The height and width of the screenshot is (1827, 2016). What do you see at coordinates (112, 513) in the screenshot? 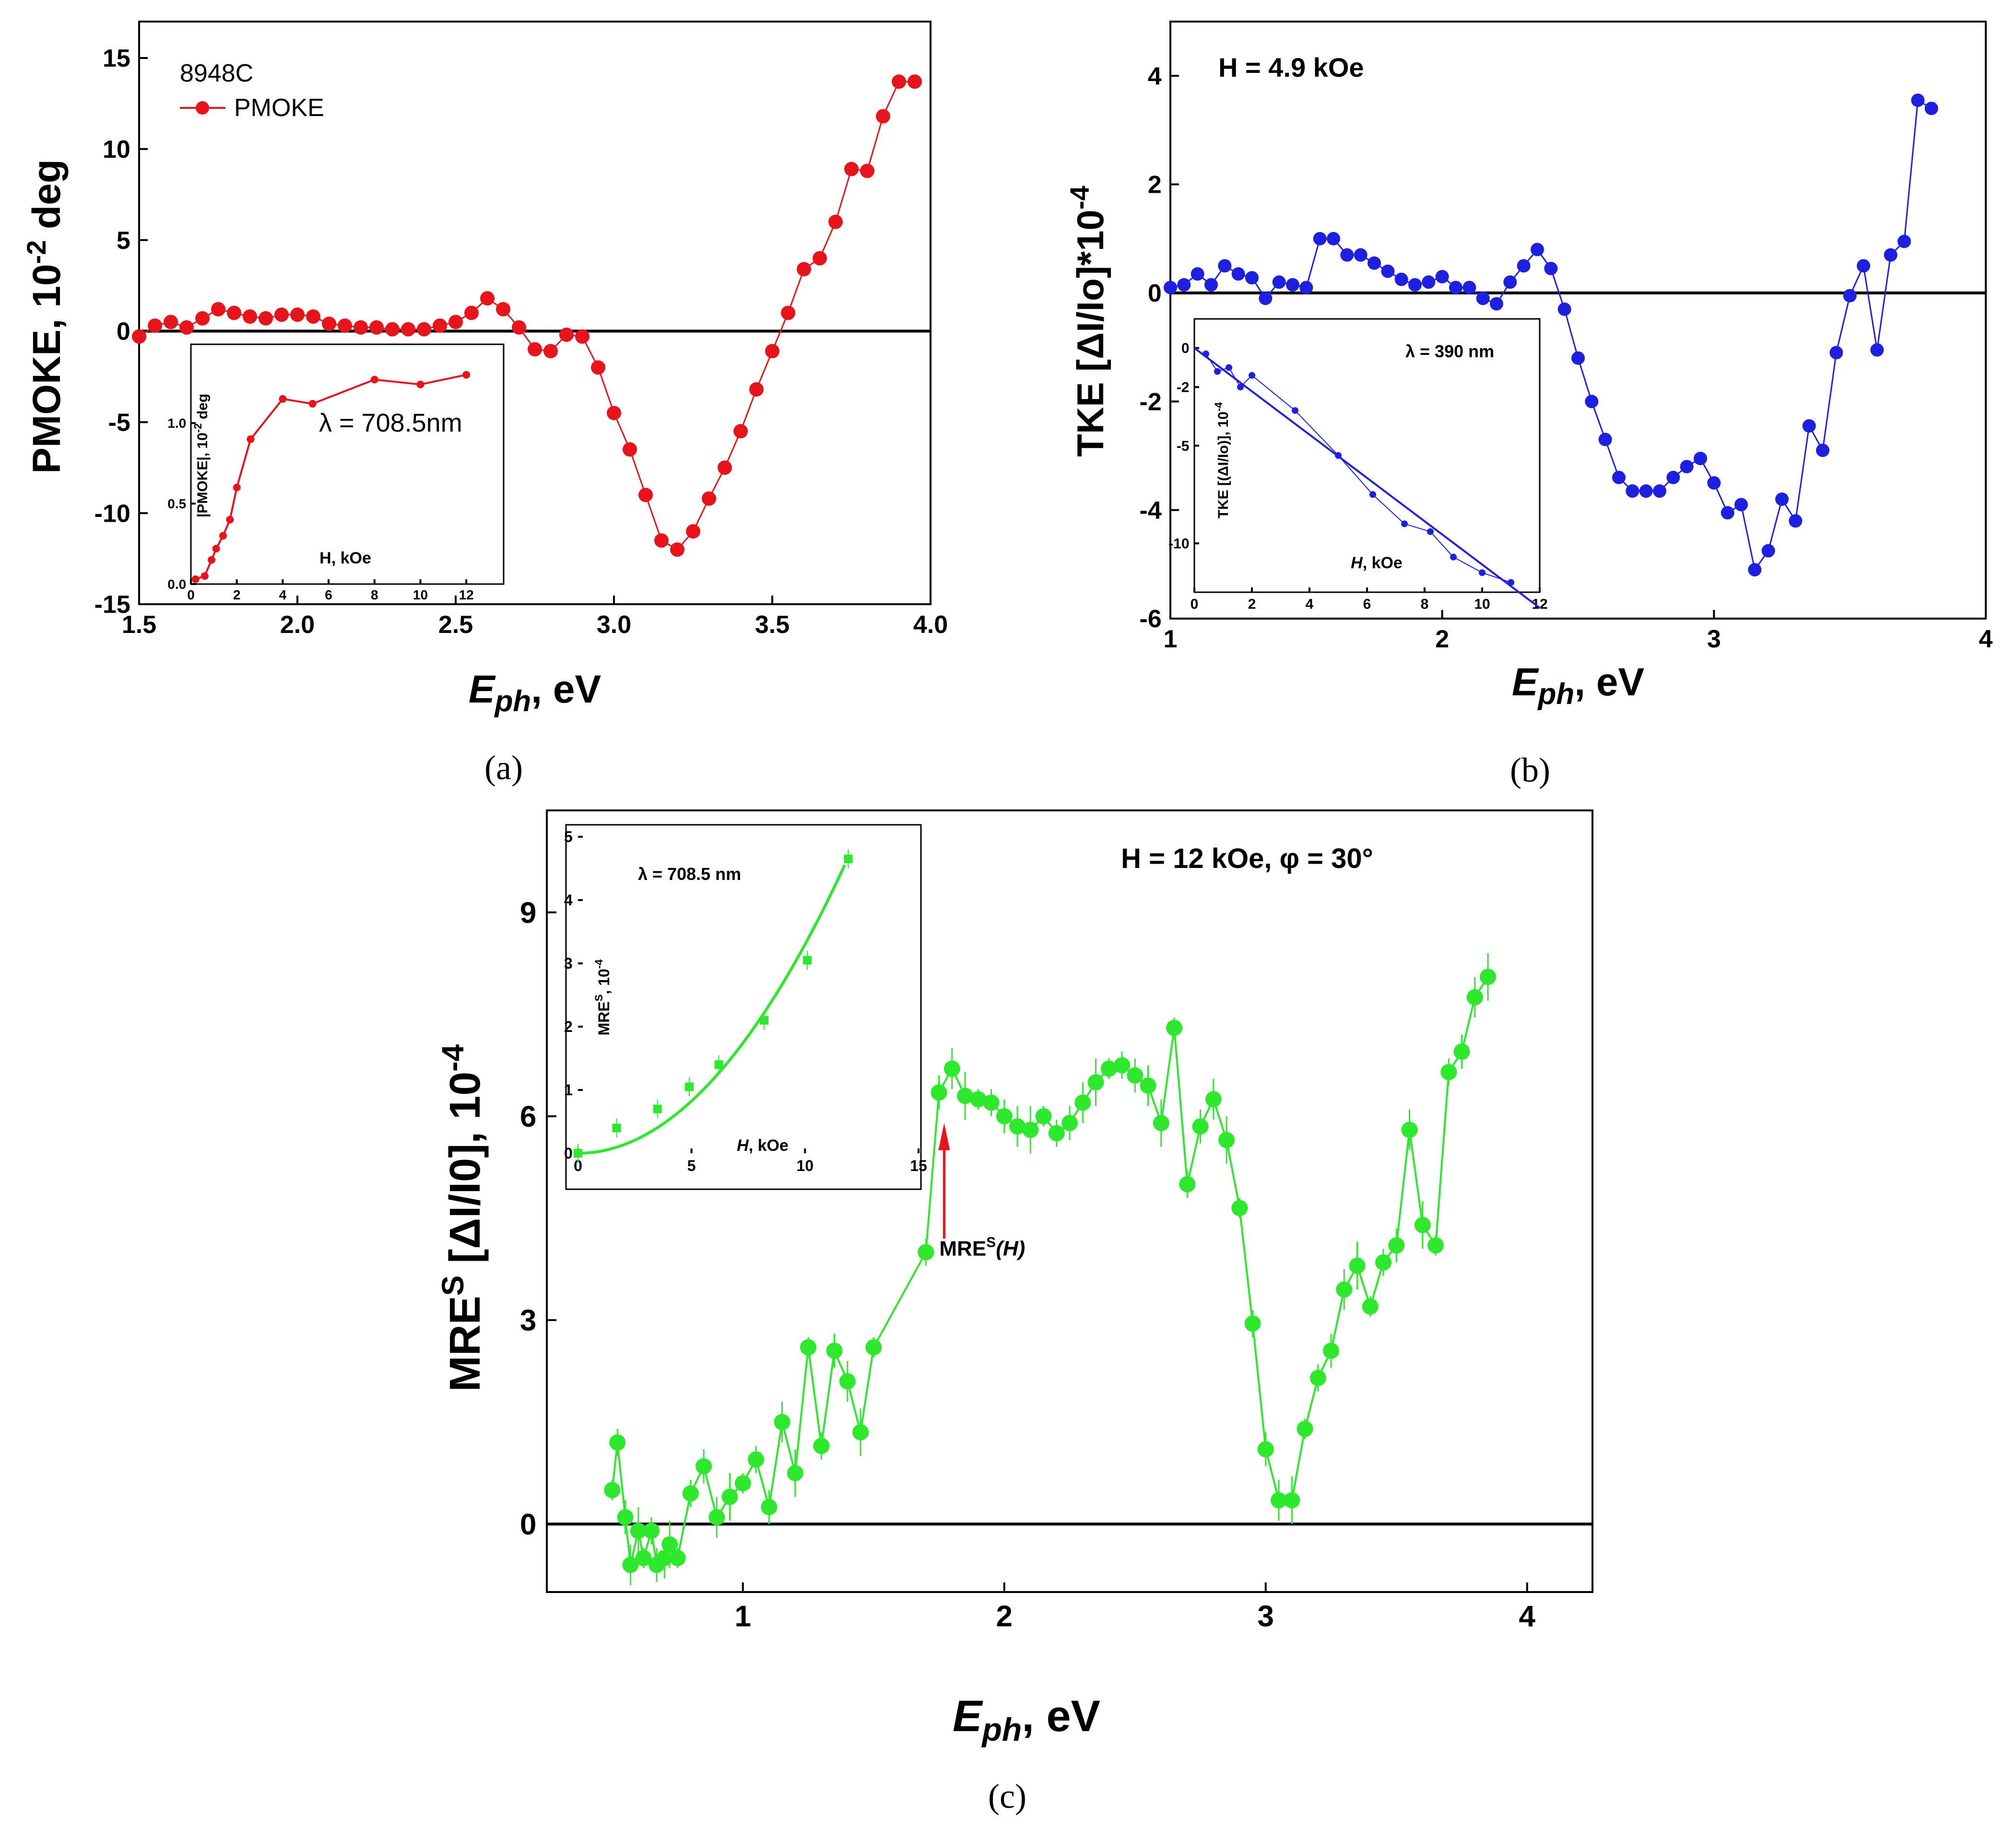
I see `y-tick-label: -10` at bounding box center [112, 513].